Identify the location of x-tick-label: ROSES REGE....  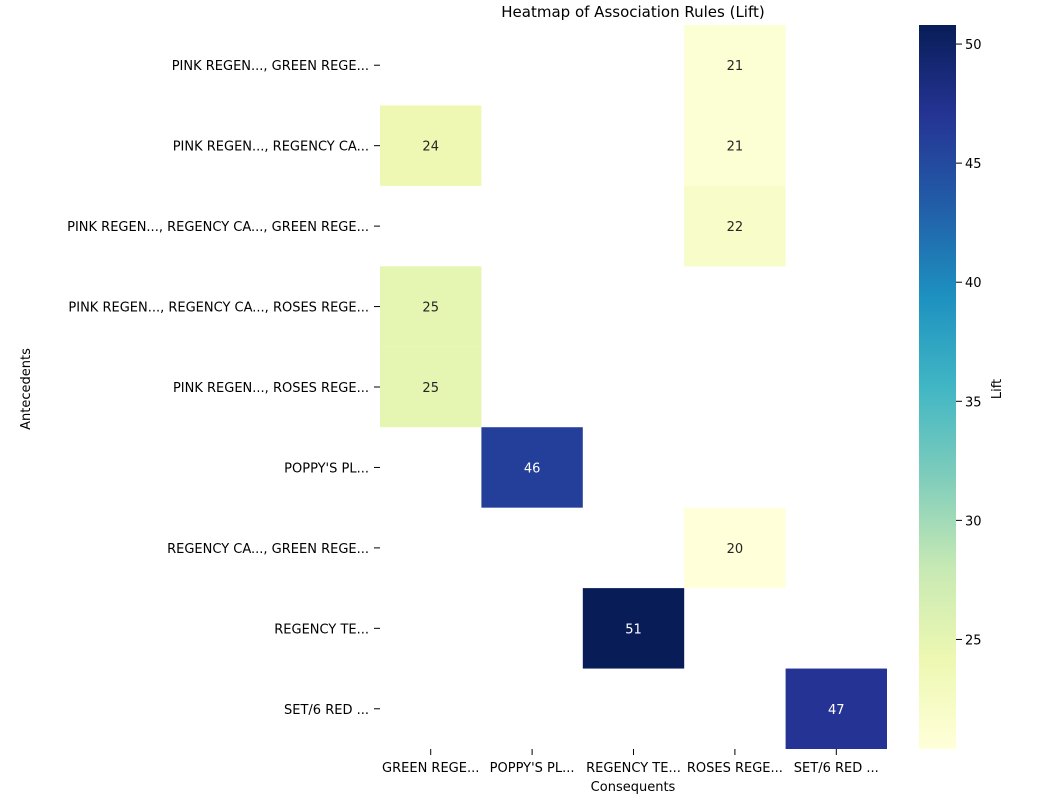
(735, 768).